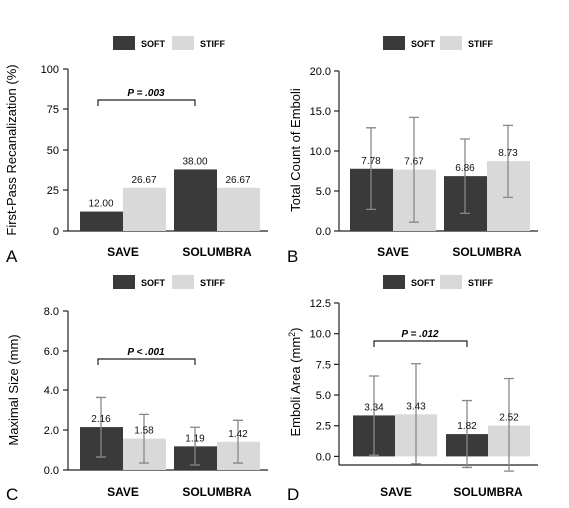 The image size is (569, 508). Describe the element at coordinates (323, 427) in the screenshot. I see `y-tick-label: 2.5` at that location.